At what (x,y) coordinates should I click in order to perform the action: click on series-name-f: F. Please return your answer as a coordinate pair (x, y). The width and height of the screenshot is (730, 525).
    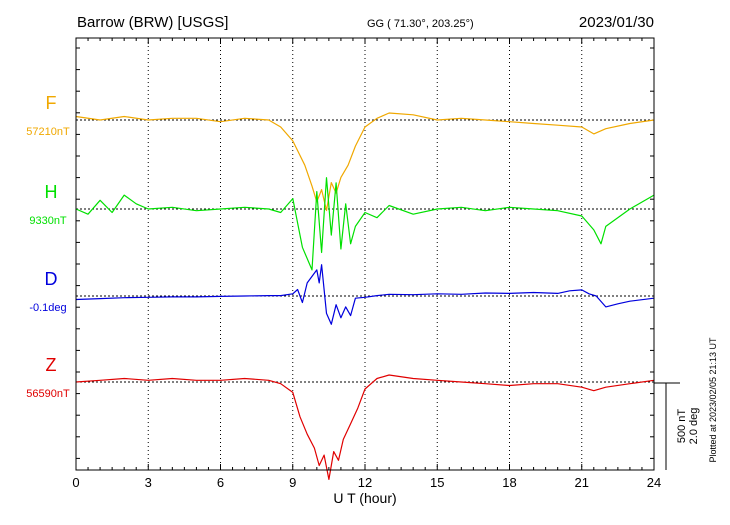
    Looking at the image, I should click on (51, 103).